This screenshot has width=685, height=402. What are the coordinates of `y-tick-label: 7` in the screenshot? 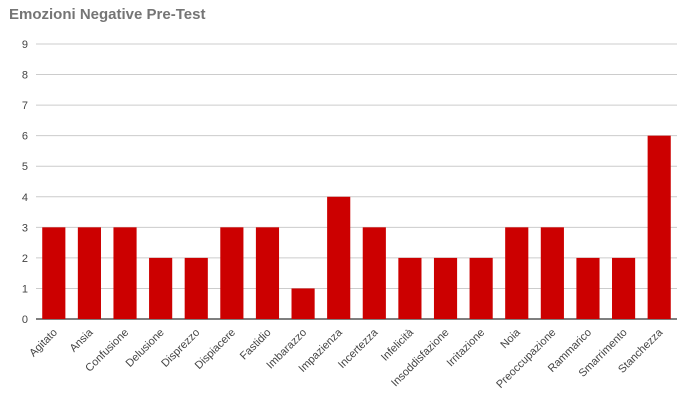 It's located at (25, 106).